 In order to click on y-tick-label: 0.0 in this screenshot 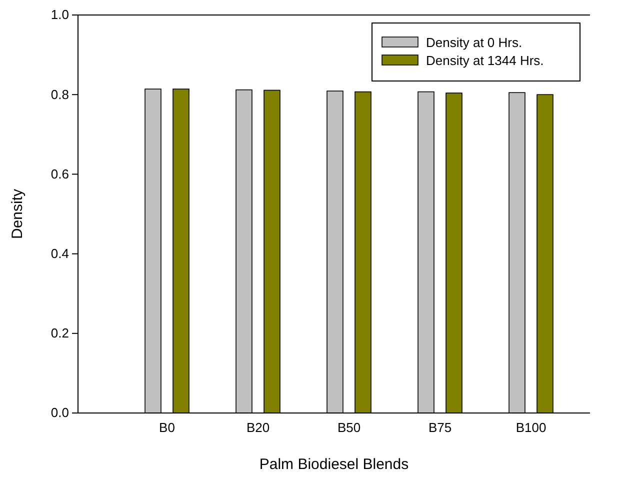, I will do `click(59, 412)`.